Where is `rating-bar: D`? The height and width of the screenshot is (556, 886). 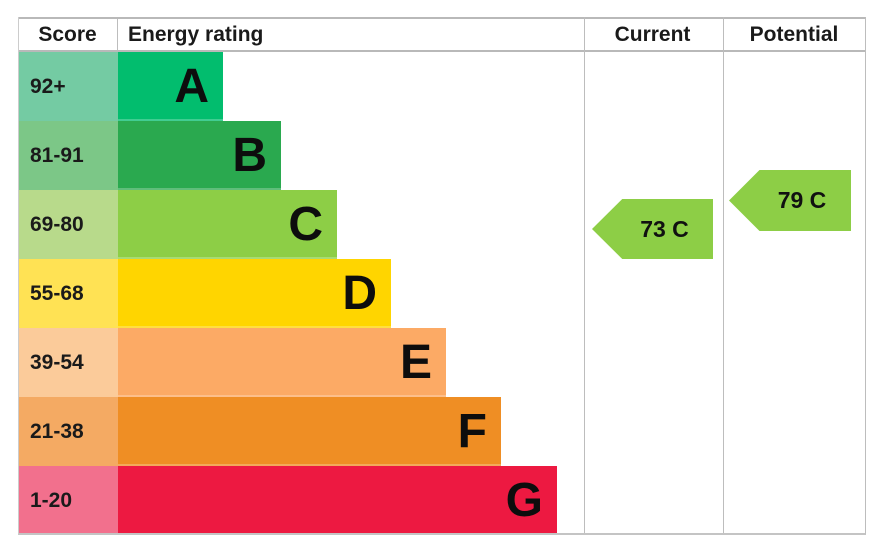
rating-bar: D is located at coordinates (254, 293).